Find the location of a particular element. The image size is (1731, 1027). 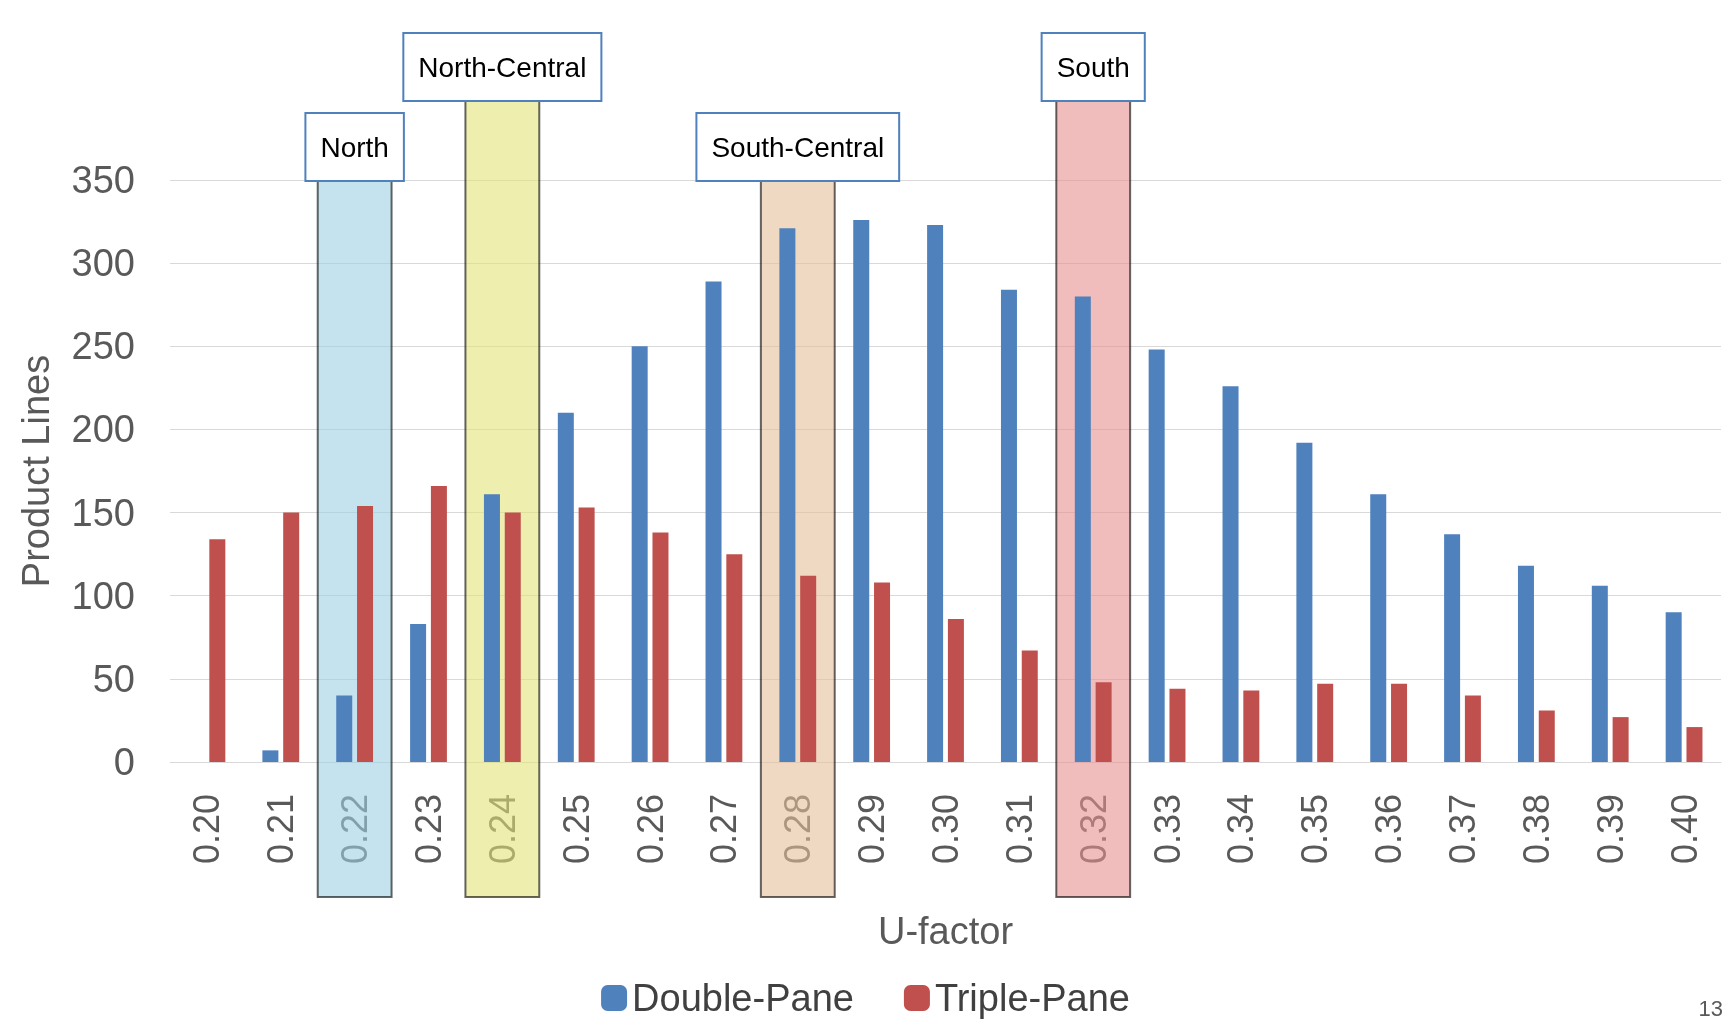

x-tick-label: 0.25 is located at coordinates (576, 829).